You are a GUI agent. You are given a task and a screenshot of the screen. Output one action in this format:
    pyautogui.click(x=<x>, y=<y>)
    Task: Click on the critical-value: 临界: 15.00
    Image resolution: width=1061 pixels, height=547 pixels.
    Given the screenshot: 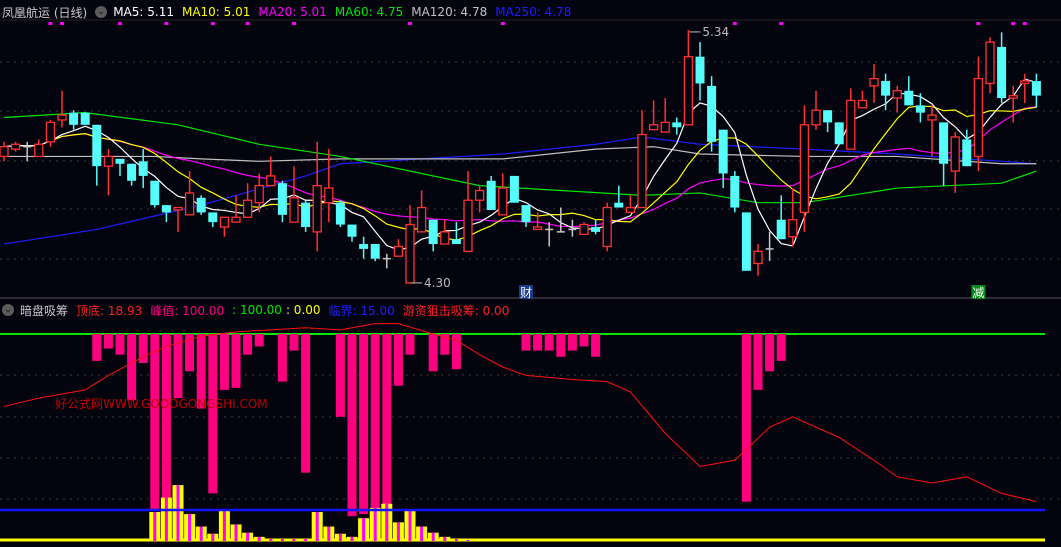 What is the action you would take?
    pyautogui.click(x=361, y=310)
    